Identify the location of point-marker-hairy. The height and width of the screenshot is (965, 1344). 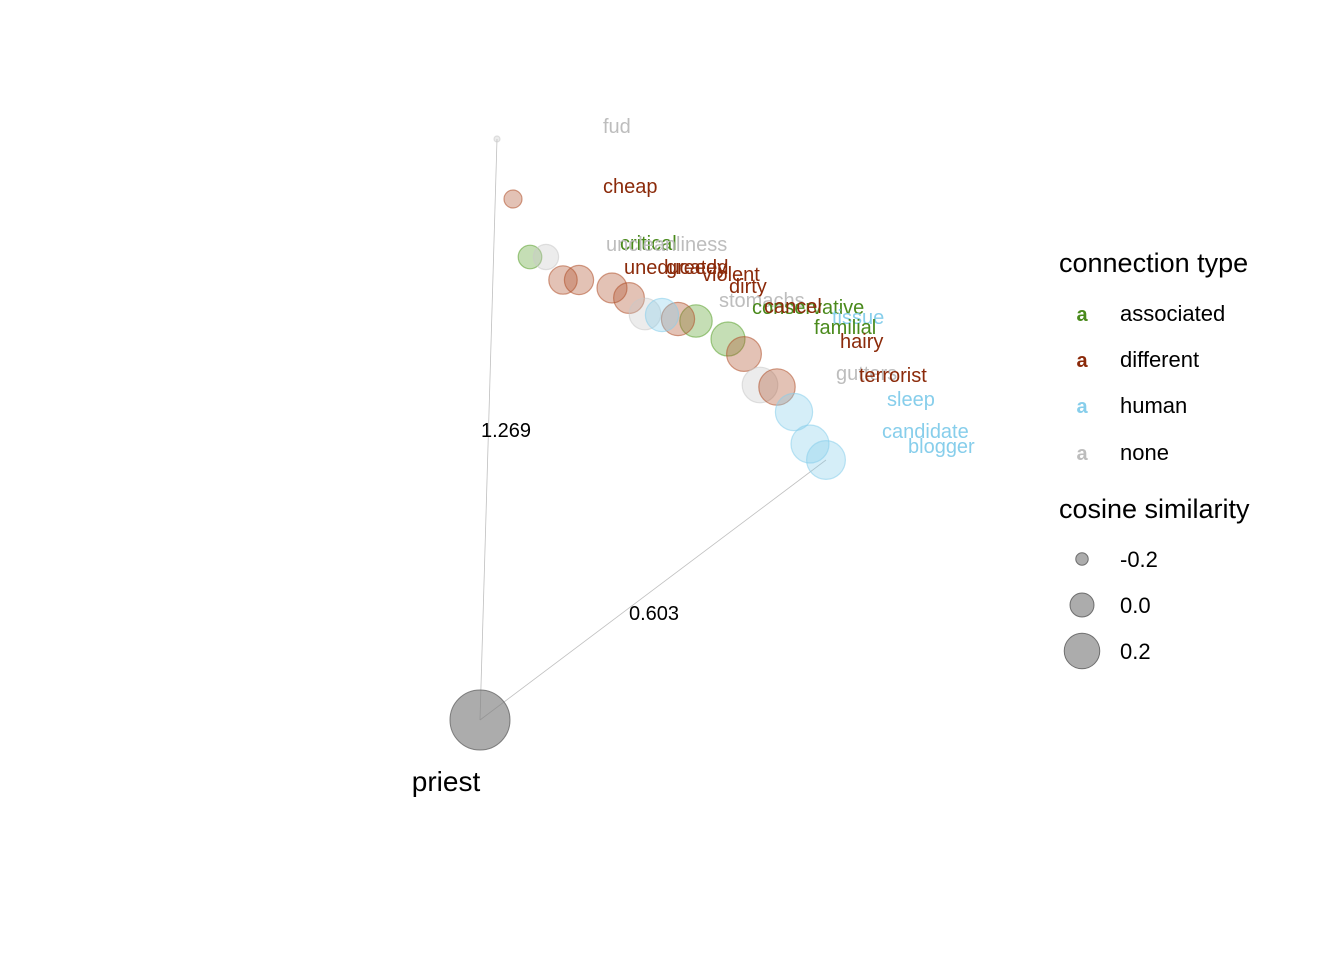
(743, 354).